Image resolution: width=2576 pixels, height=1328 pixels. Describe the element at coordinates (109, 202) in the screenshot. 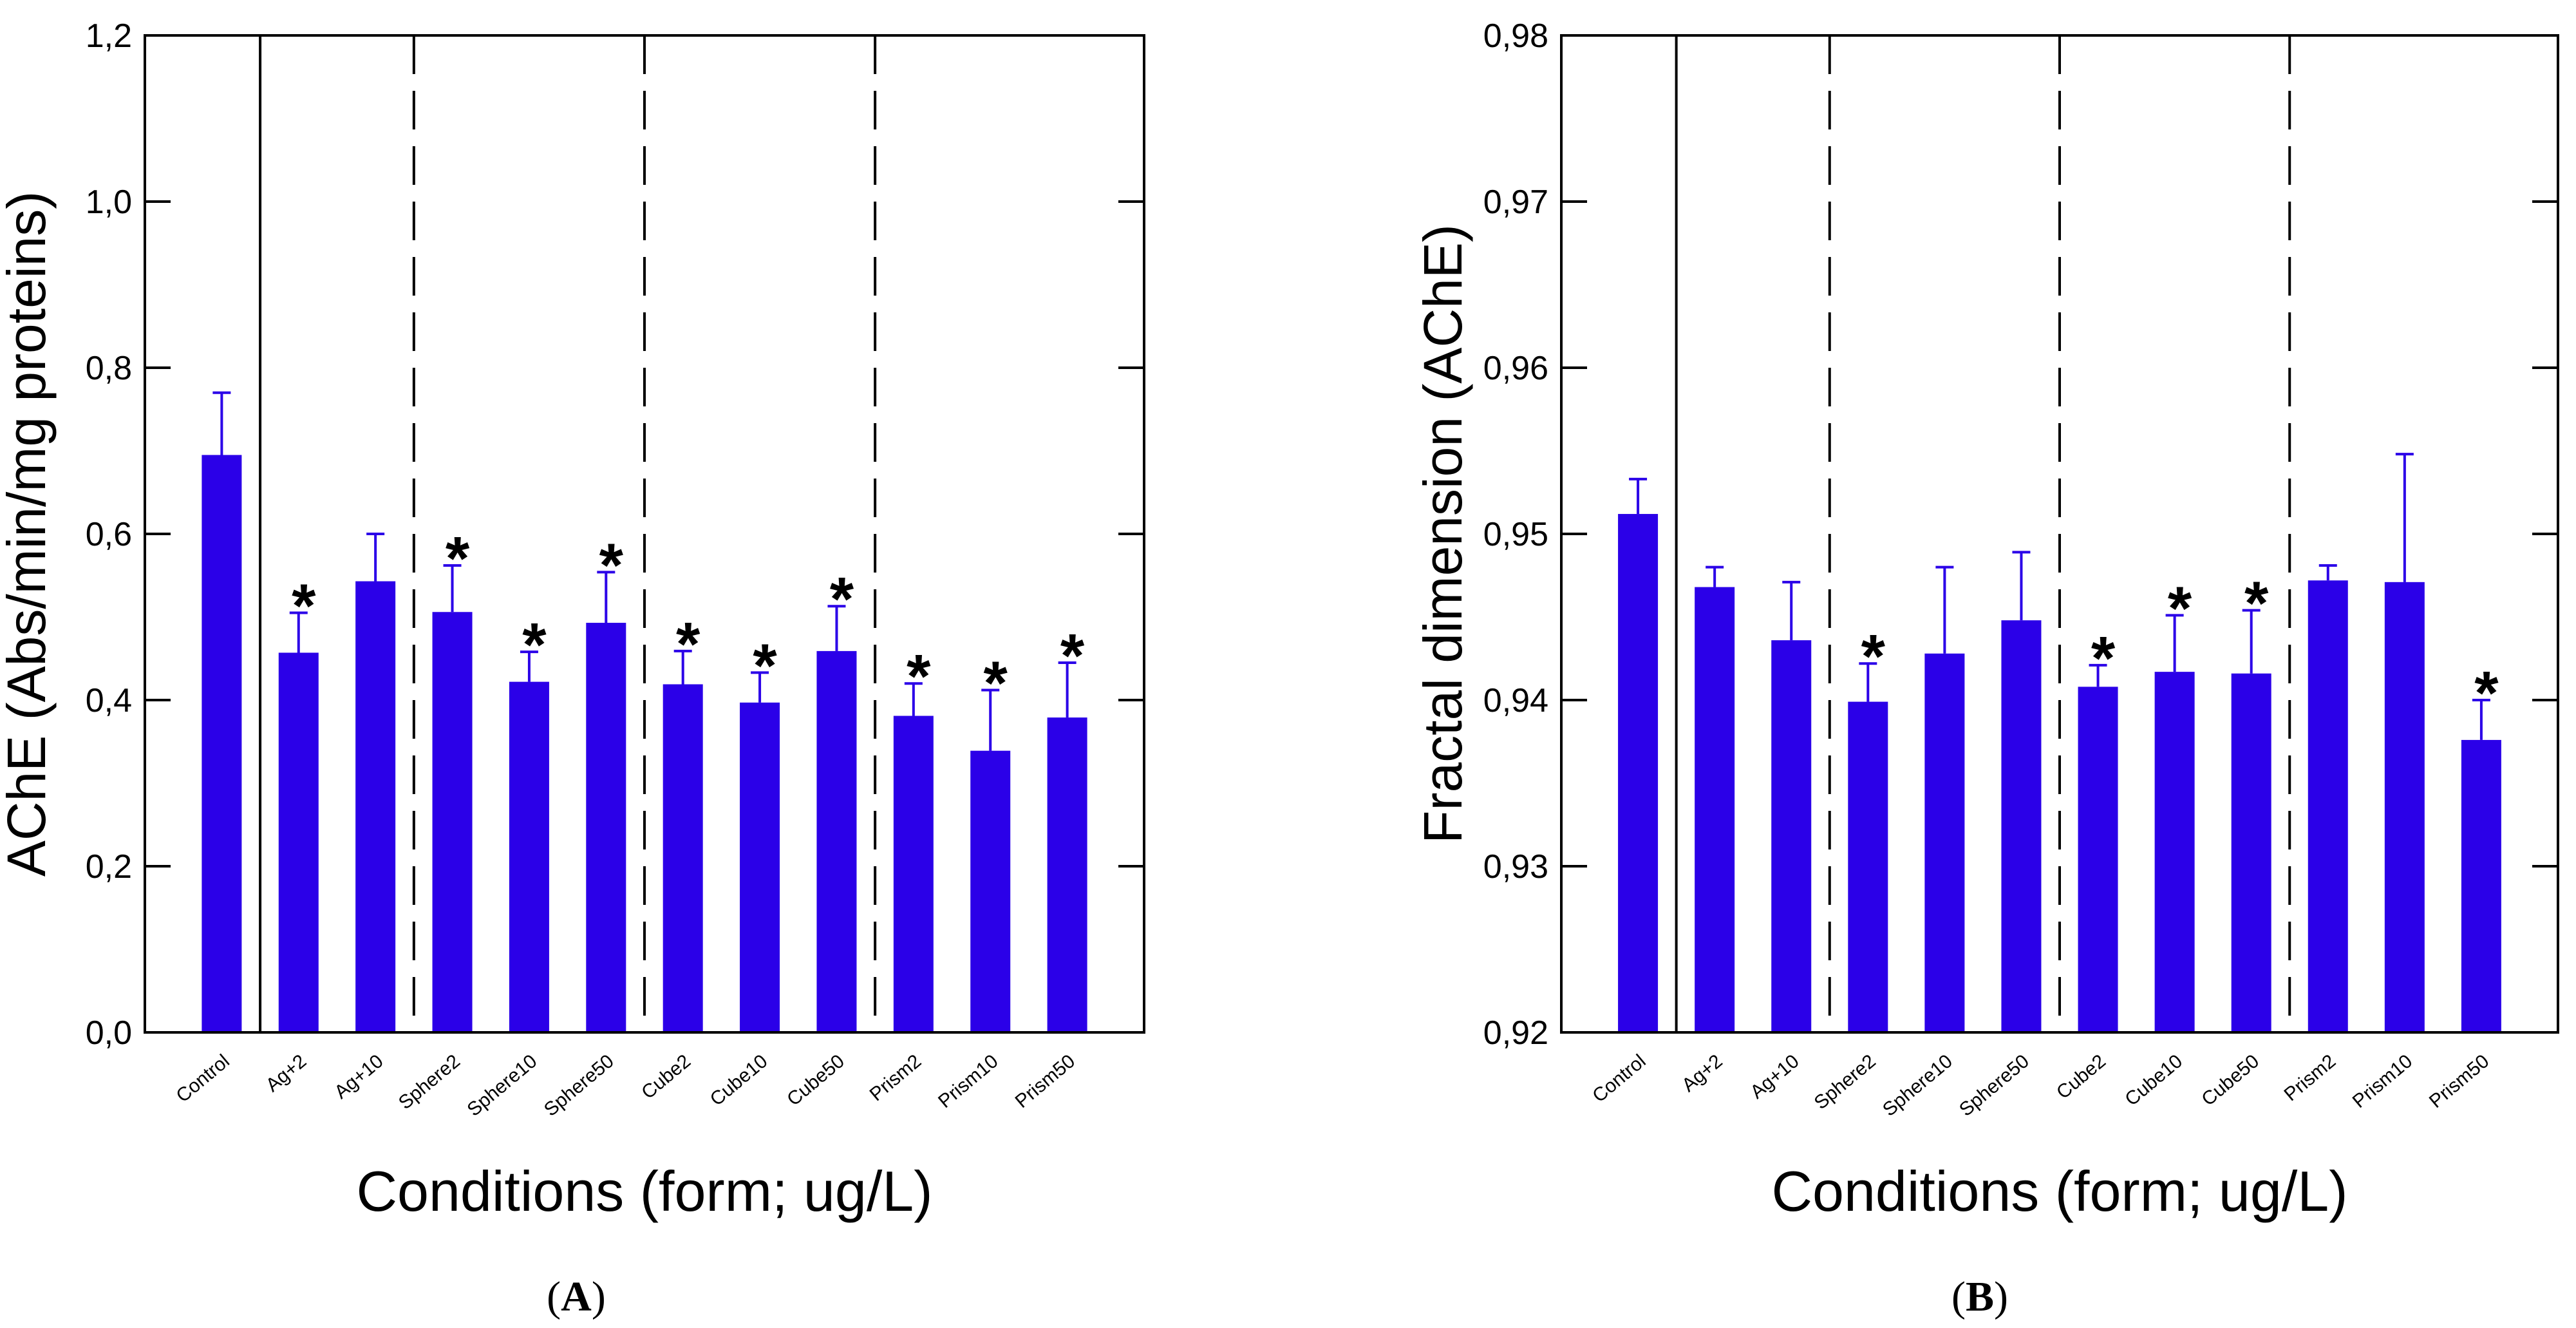

I see `y-tick-label: 1,0` at that location.